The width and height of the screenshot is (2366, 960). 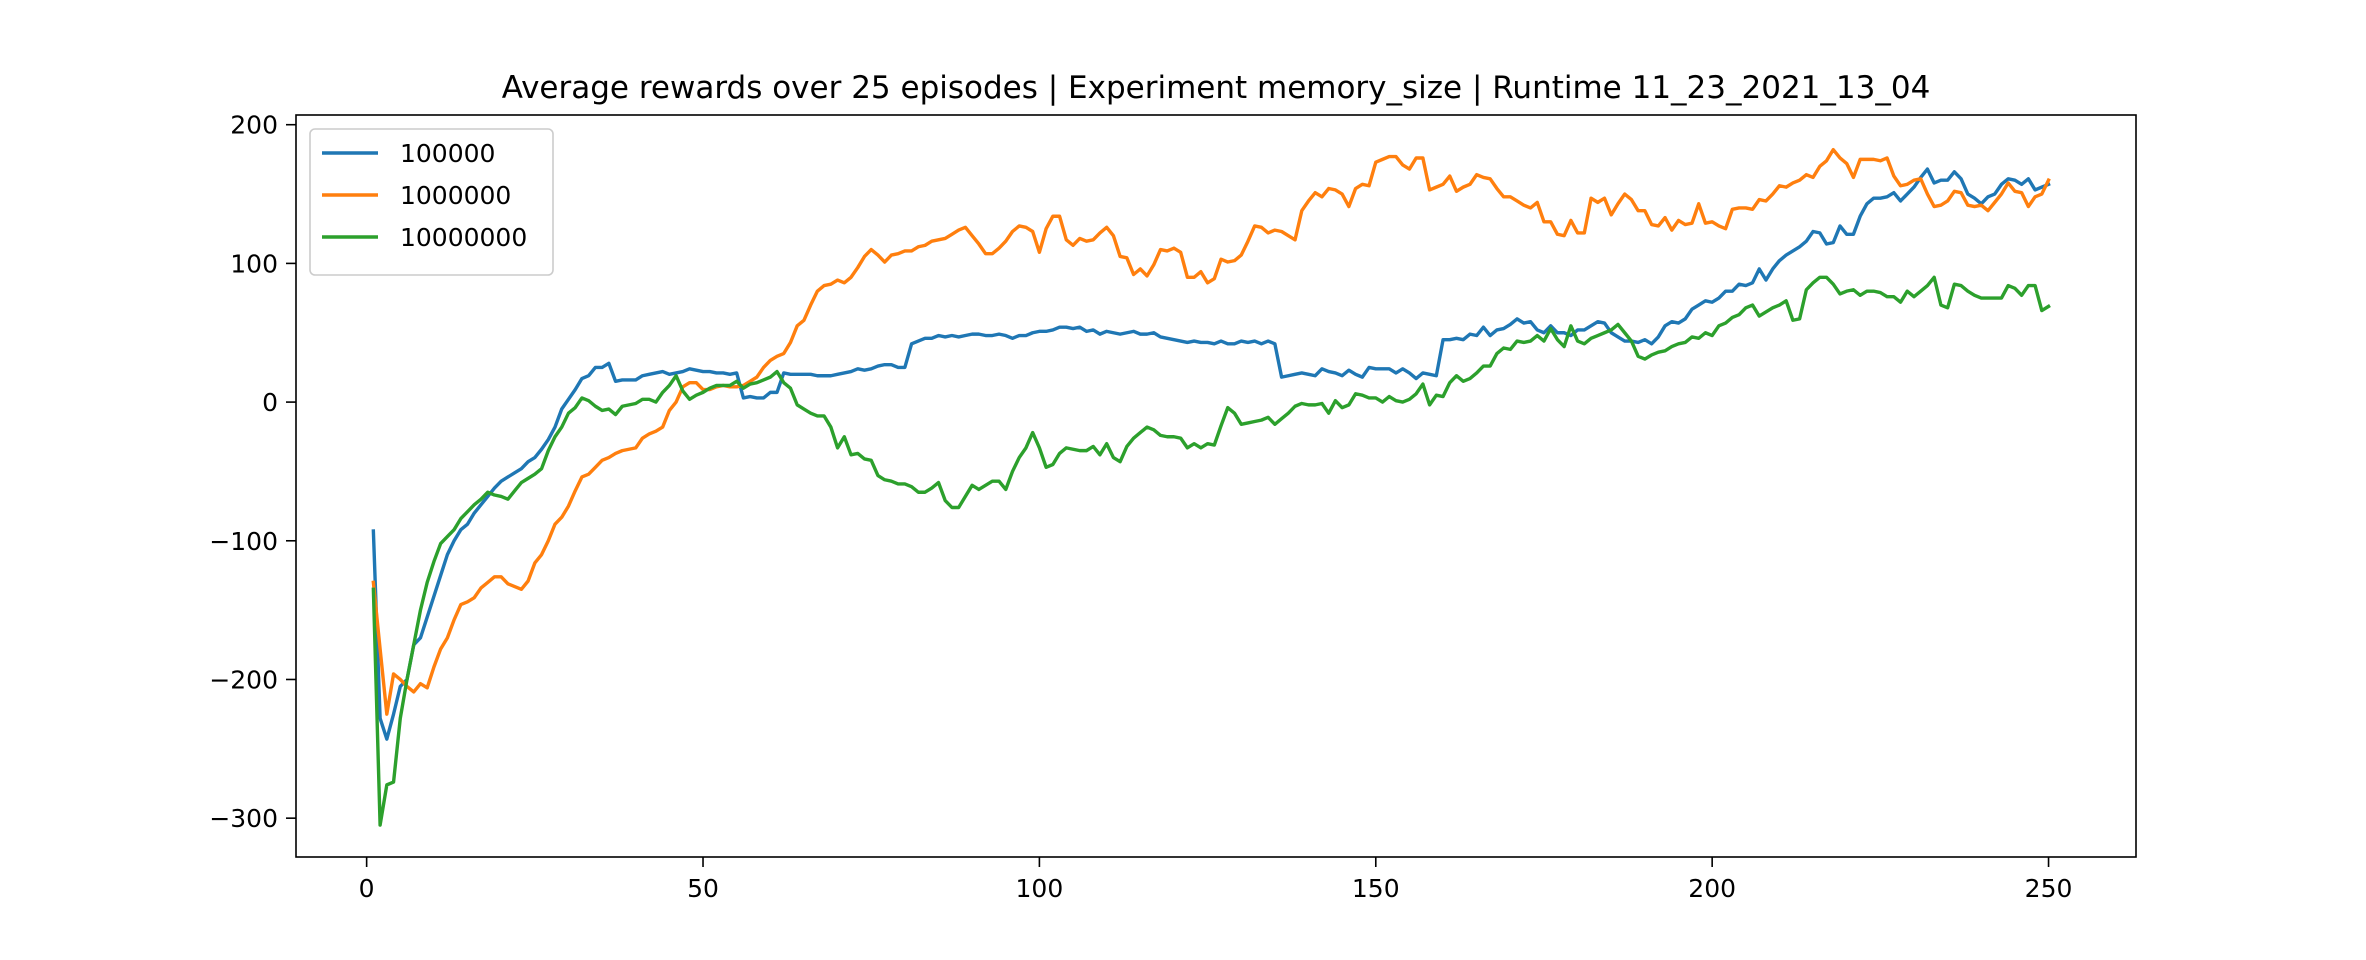 What do you see at coordinates (463, 237) in the screenshot?
I see `legend-label: 10000000` at bounding box center [463, 237].